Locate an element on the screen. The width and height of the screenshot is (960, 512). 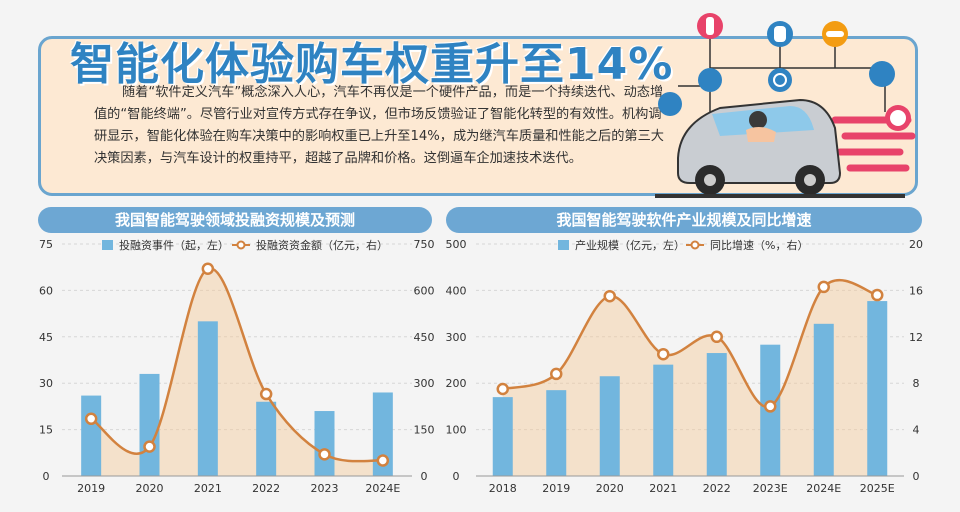
ground-line is located at coordinates (780, 196).